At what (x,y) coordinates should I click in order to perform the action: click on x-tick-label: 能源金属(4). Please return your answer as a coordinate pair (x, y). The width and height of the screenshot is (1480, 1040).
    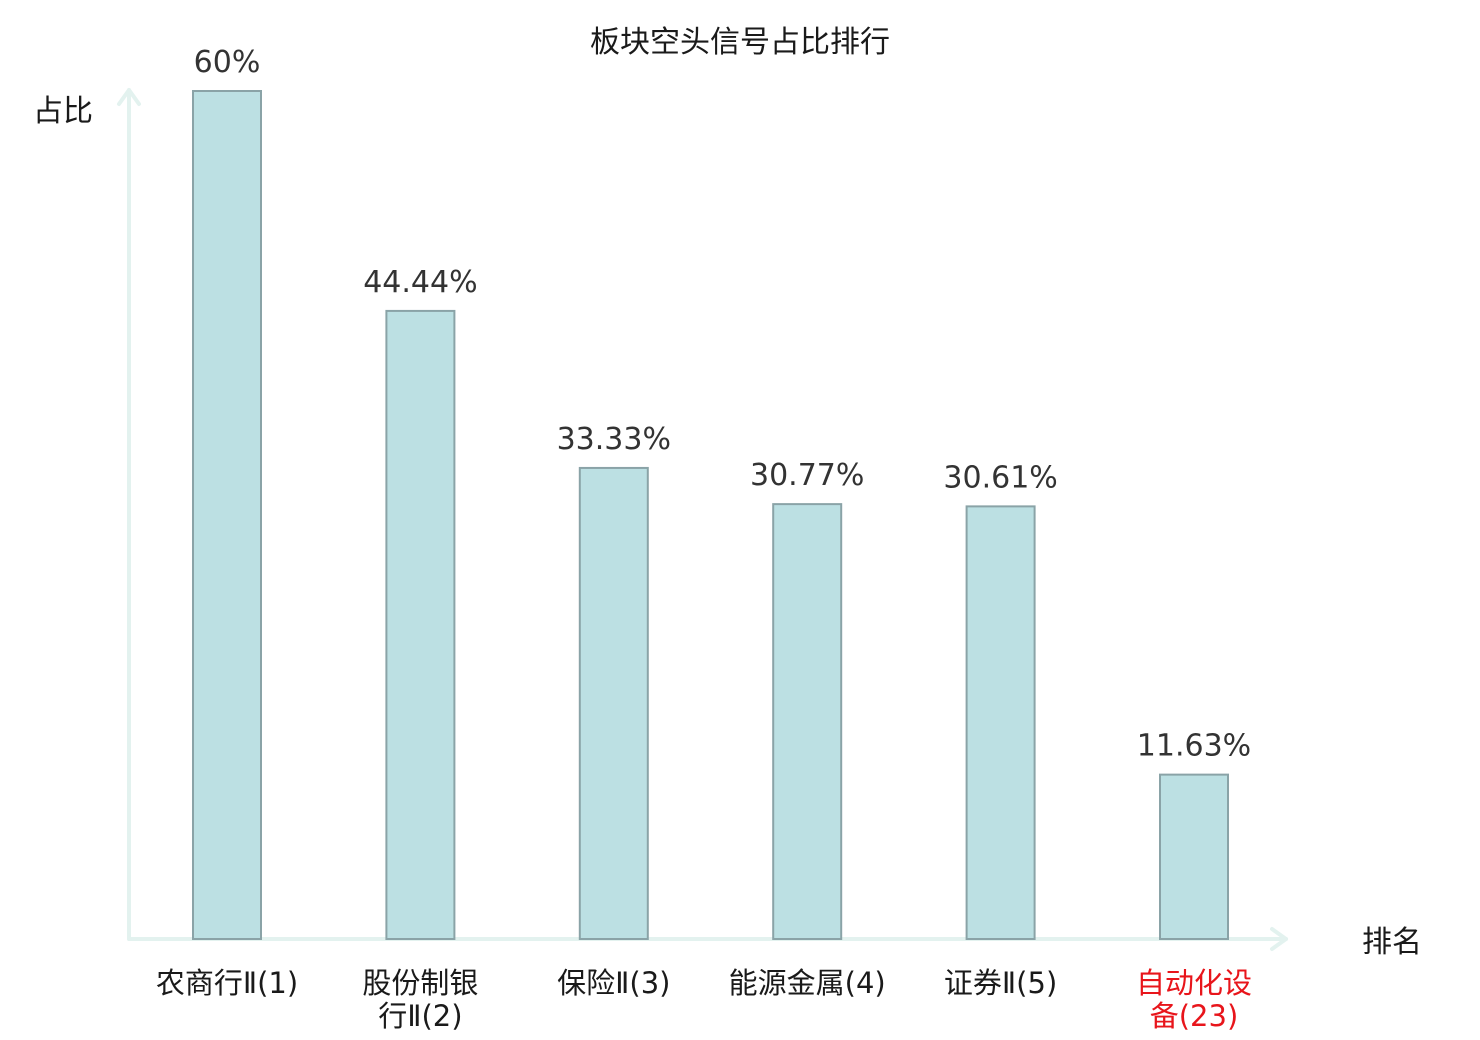
    Looking at the image, I should click on (807, 983).